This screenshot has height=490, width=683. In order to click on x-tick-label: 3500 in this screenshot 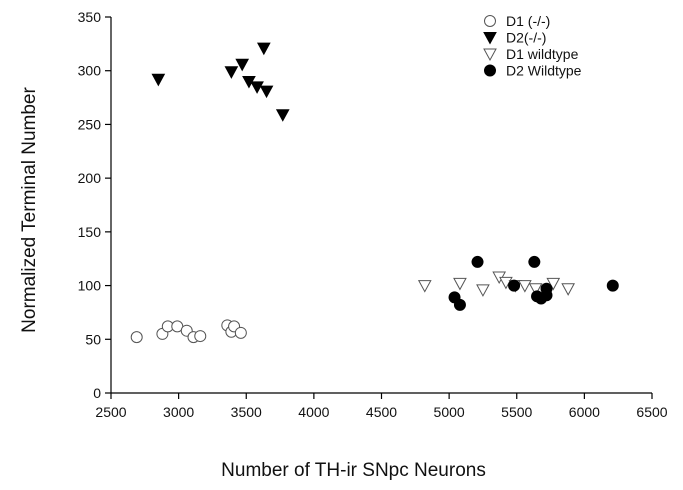, I will do `click(246, 412)`.